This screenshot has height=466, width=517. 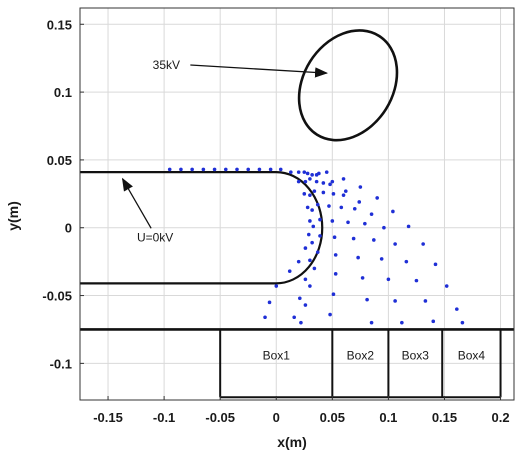 What do you see at coordinates (444, 417) in the screenshot?
I see `x-tick-label: 0.15` at bounding box center [444, 417].